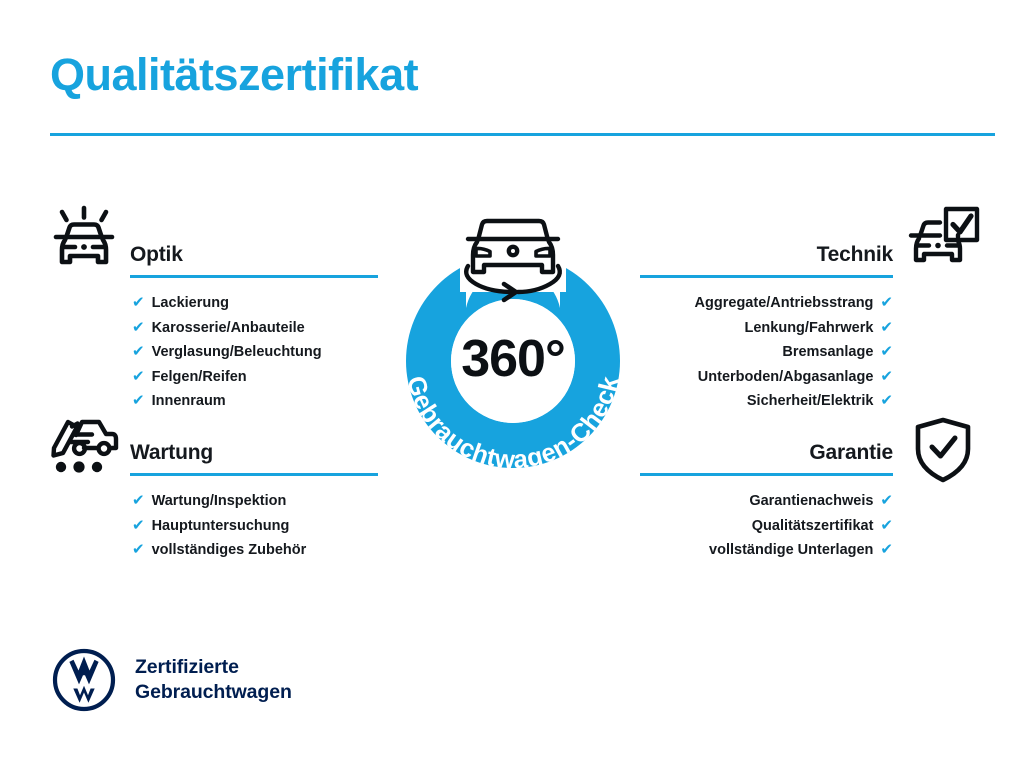 The height and width of the screenshot is (768, 1024). I want to click on list-item: ✔ vollständiges Zubehör, so click(219, 550).